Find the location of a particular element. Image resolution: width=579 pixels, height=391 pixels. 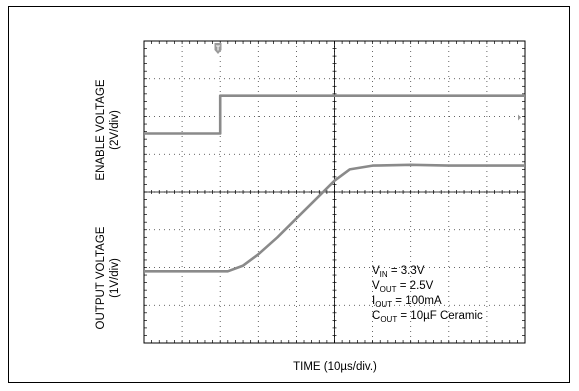

condition-cout: COUT = 10µF Ceramic is located at coordinates (427, 317).